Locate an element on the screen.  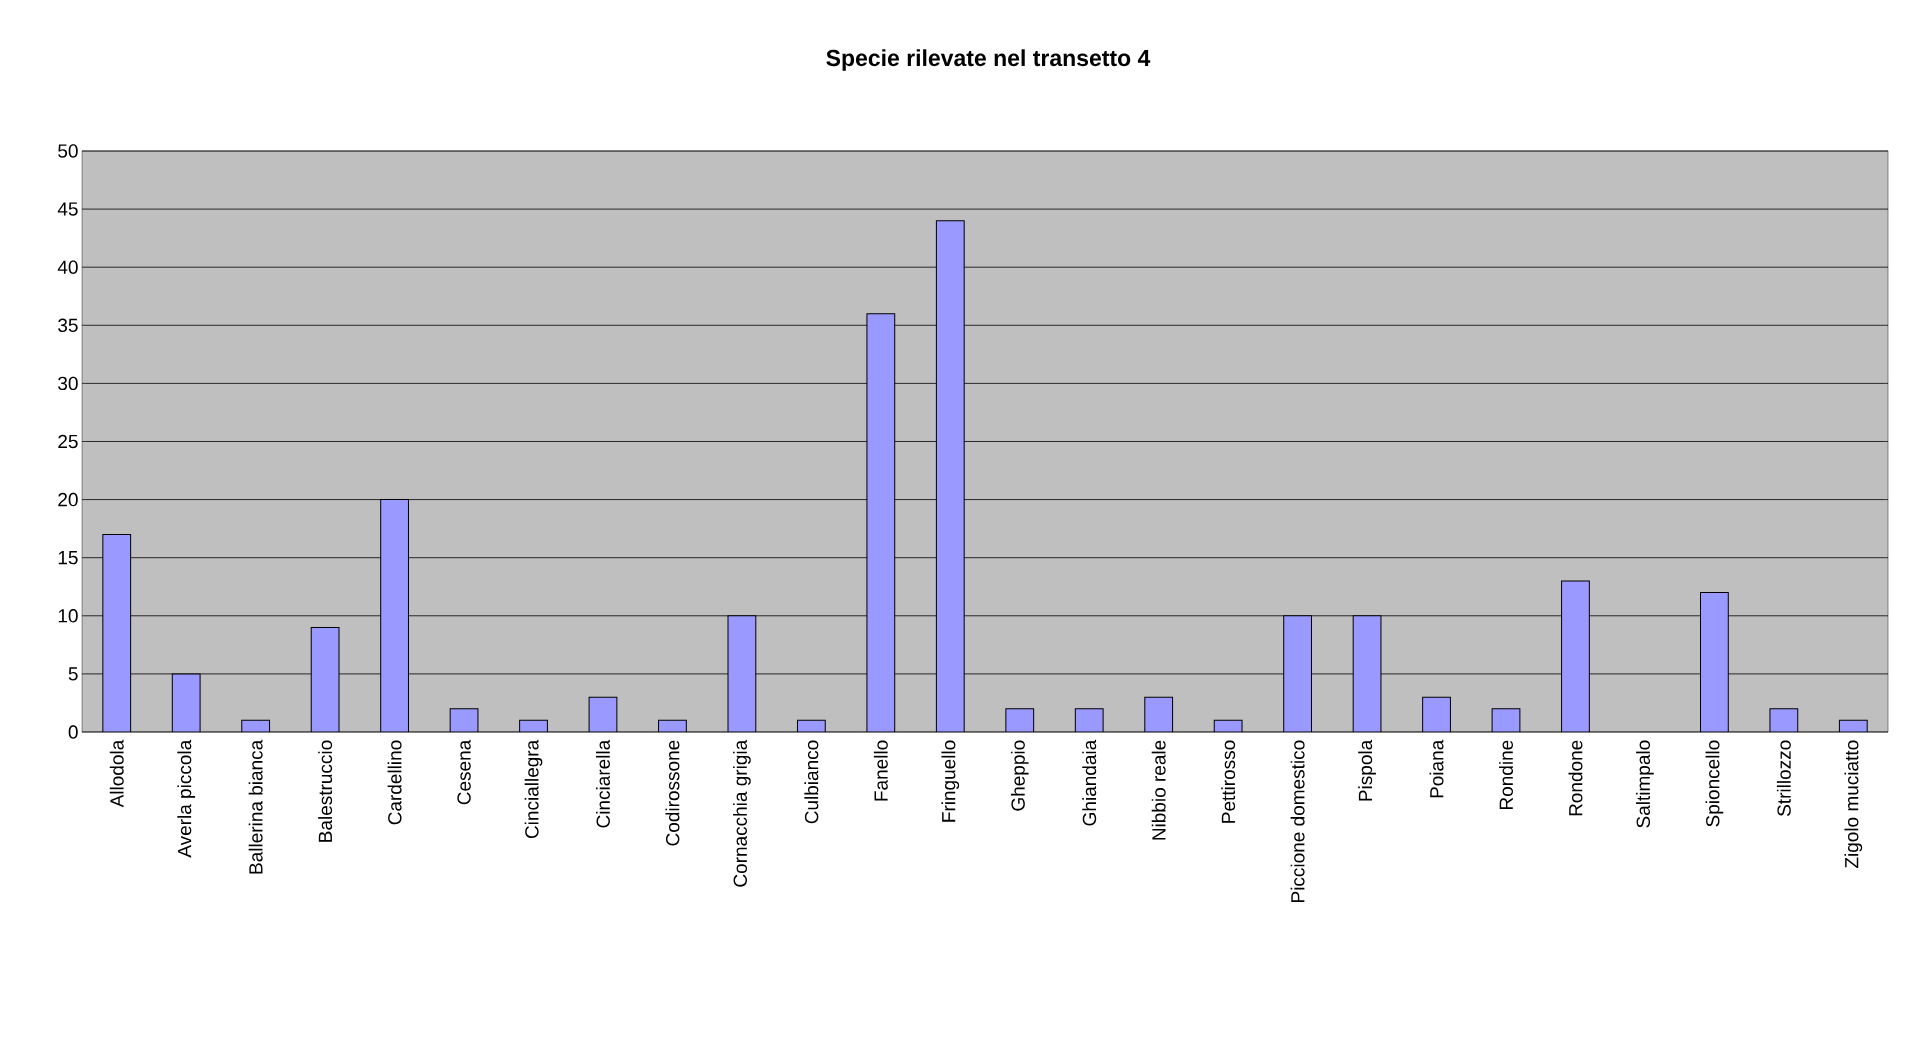
y-tick-label: 20 is located at coordinates (68, 499).